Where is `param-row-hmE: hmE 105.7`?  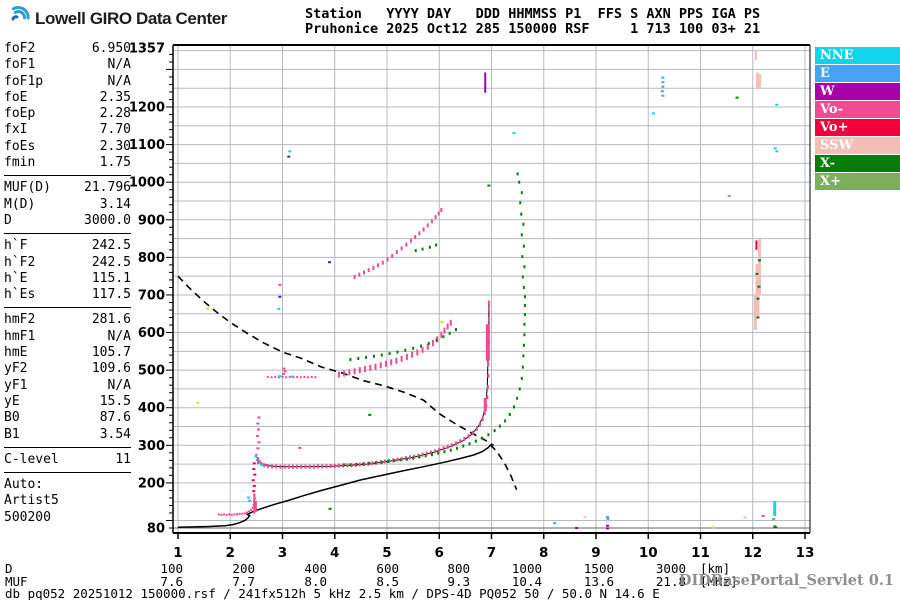
param-row-hmE: hmE 105.7 is located at coordinates (67, 353).